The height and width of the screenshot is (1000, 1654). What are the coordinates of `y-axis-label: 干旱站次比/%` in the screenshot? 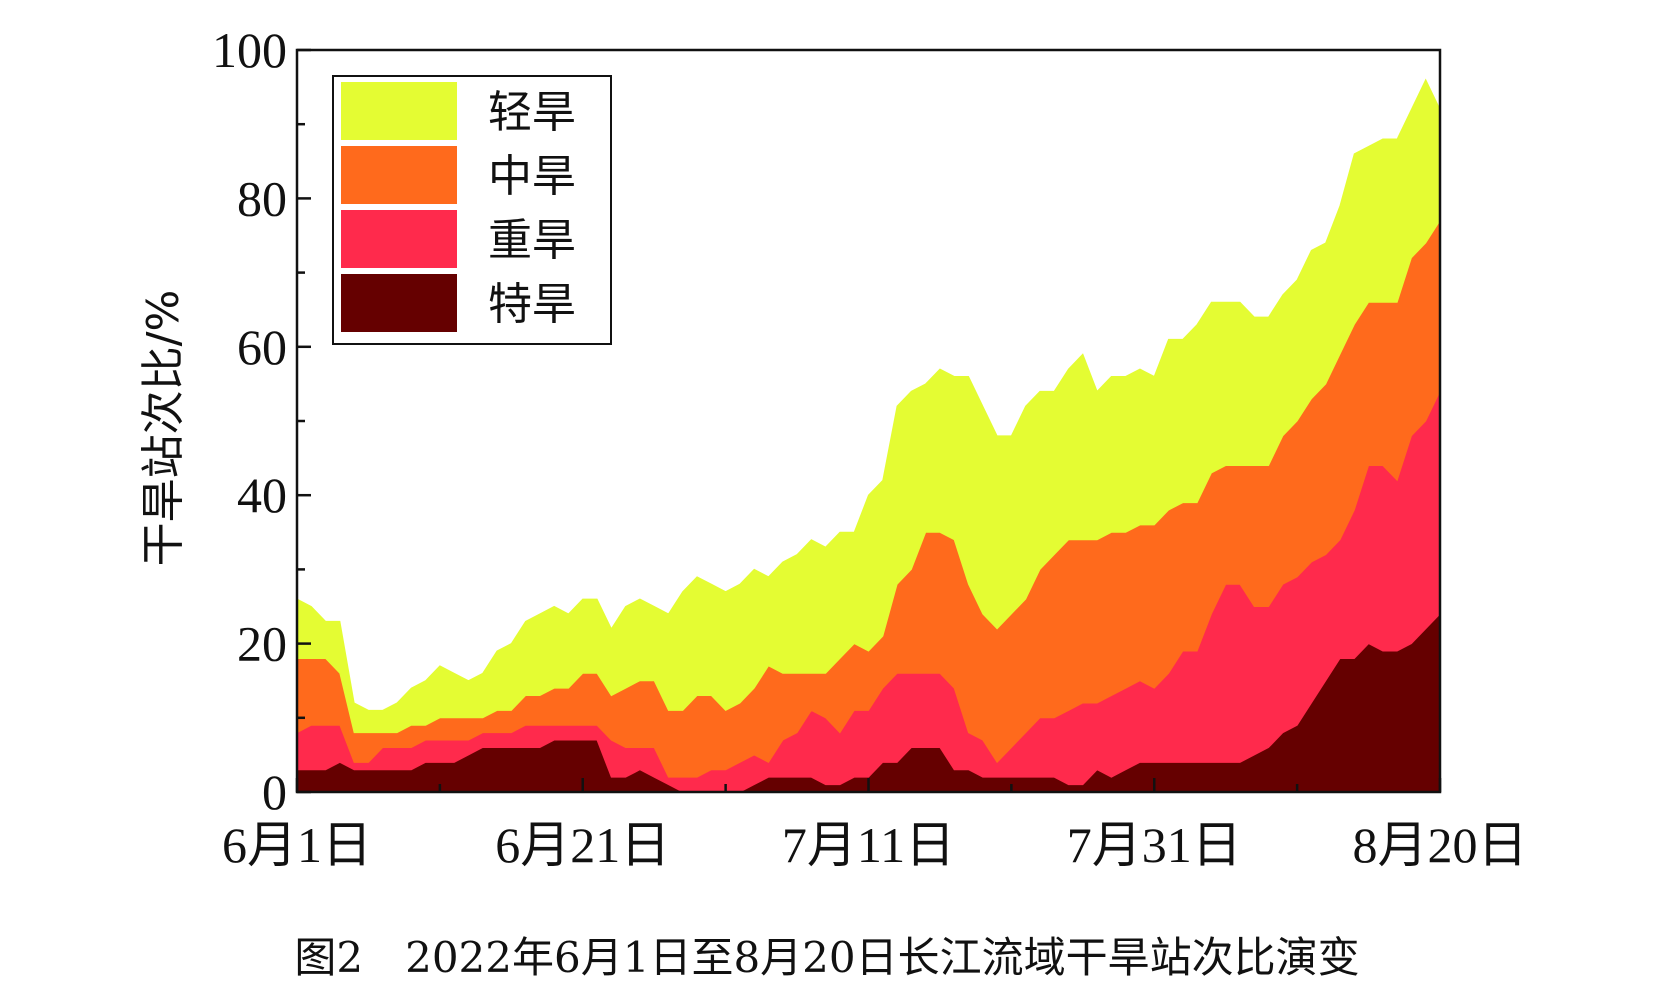 It's located at (163, 428).